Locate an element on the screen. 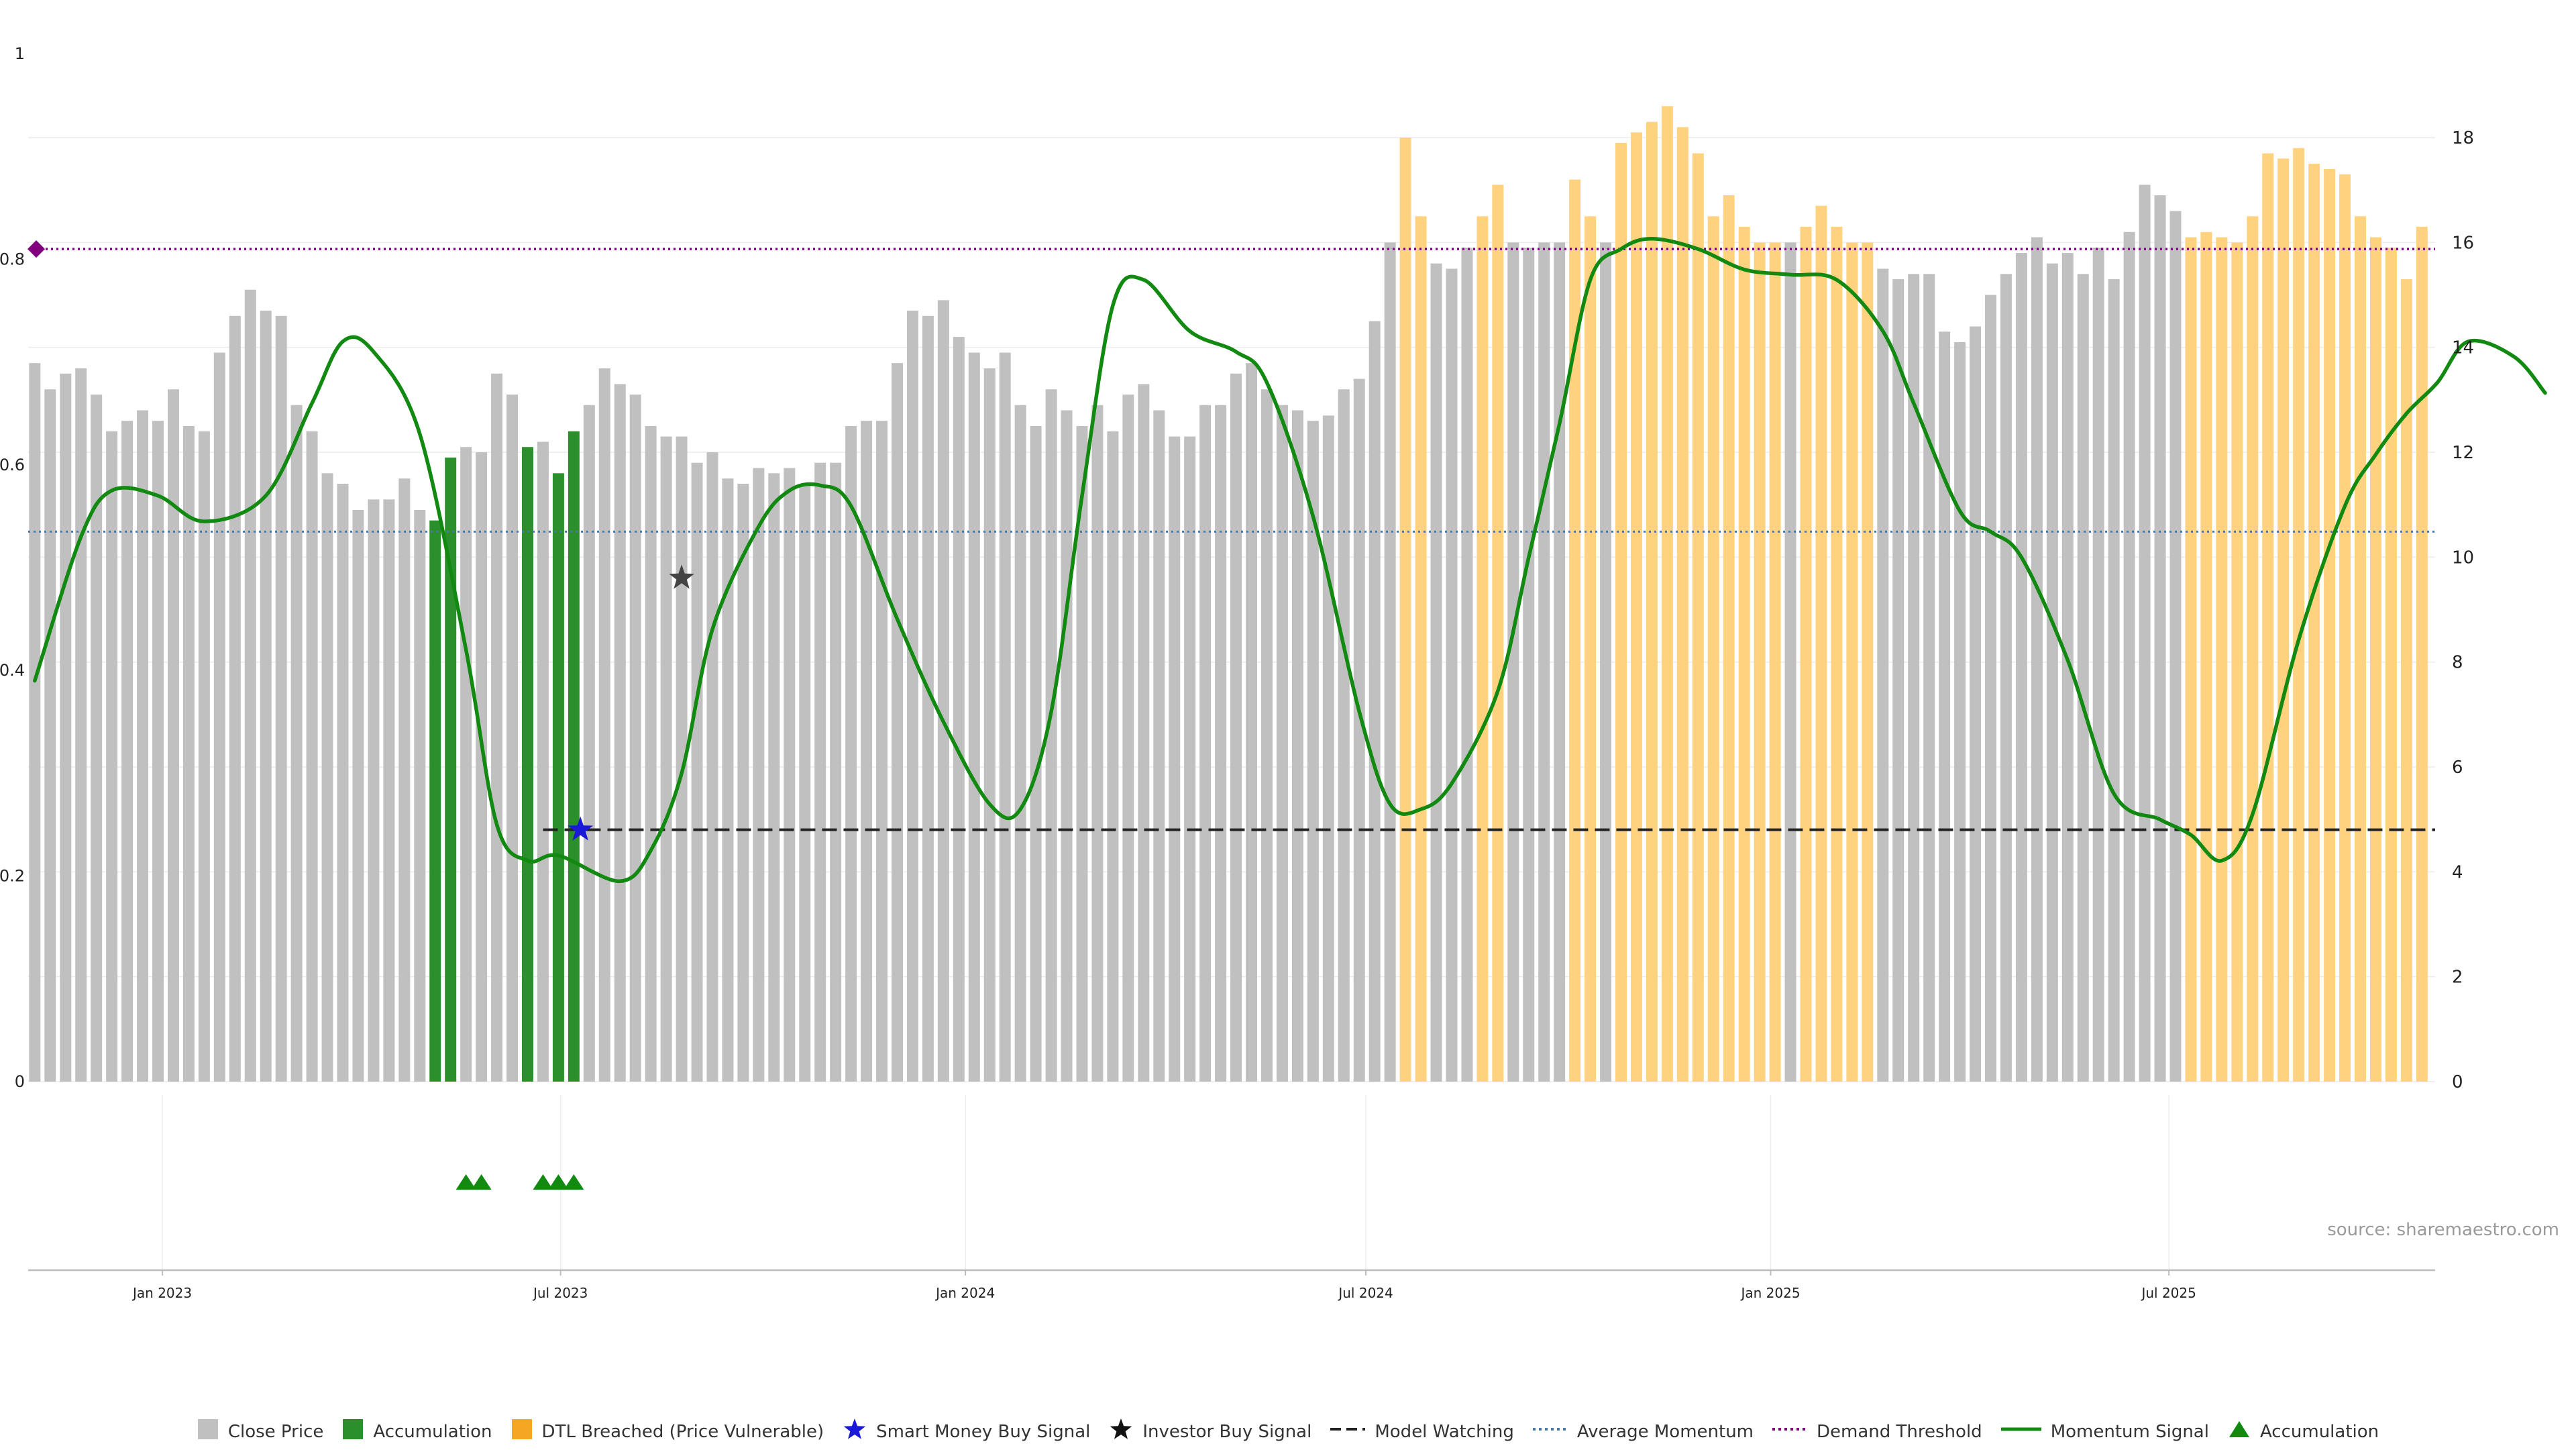 This screenshot has height=1452, width=2576. star-icon is located at coordinates (1121, 1432).